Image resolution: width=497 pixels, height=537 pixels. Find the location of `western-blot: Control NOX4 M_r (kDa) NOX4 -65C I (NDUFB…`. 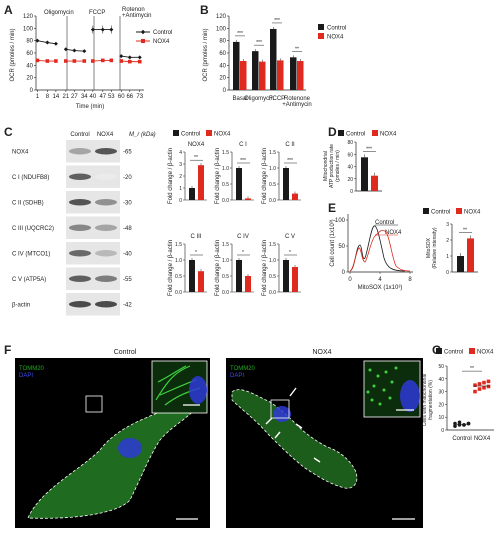

western-blot: Control NOX4 M_r (kDa) NOX4 -65C I (NDUFB… is located at coordinates (84, 224).